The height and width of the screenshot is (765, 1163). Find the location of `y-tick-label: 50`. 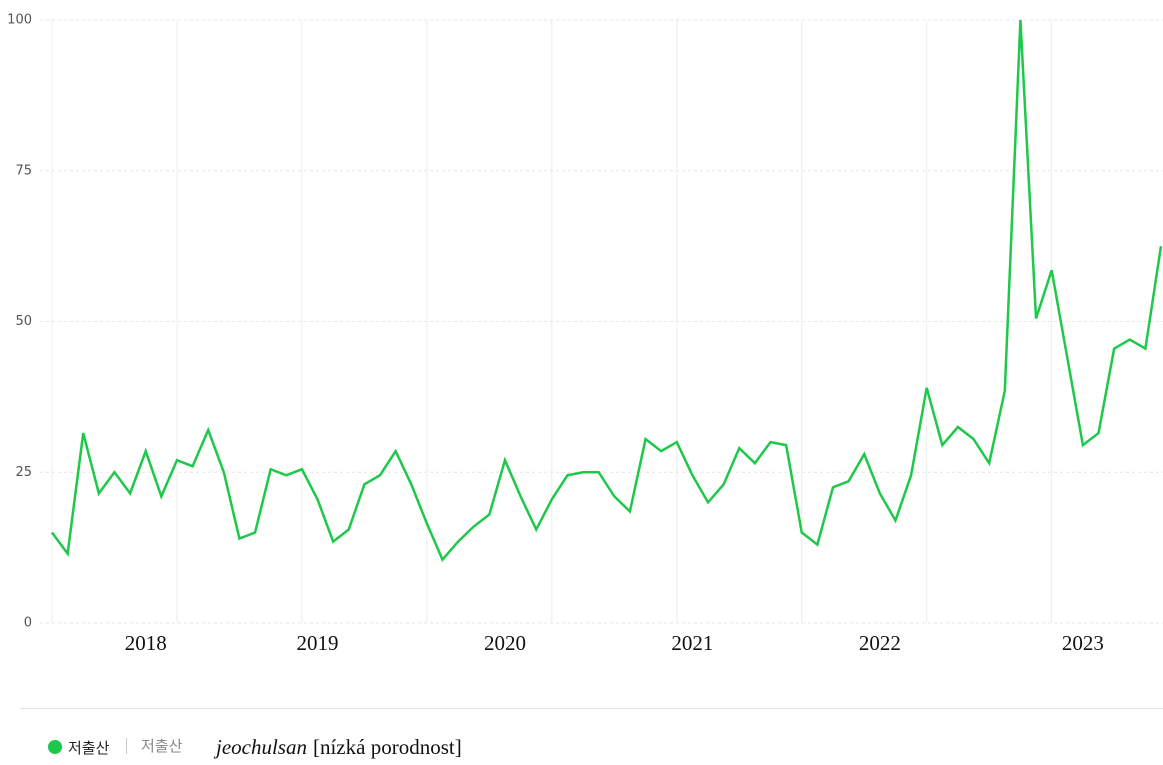

y-tick-label: 50 is located at coordinates (23, 321).